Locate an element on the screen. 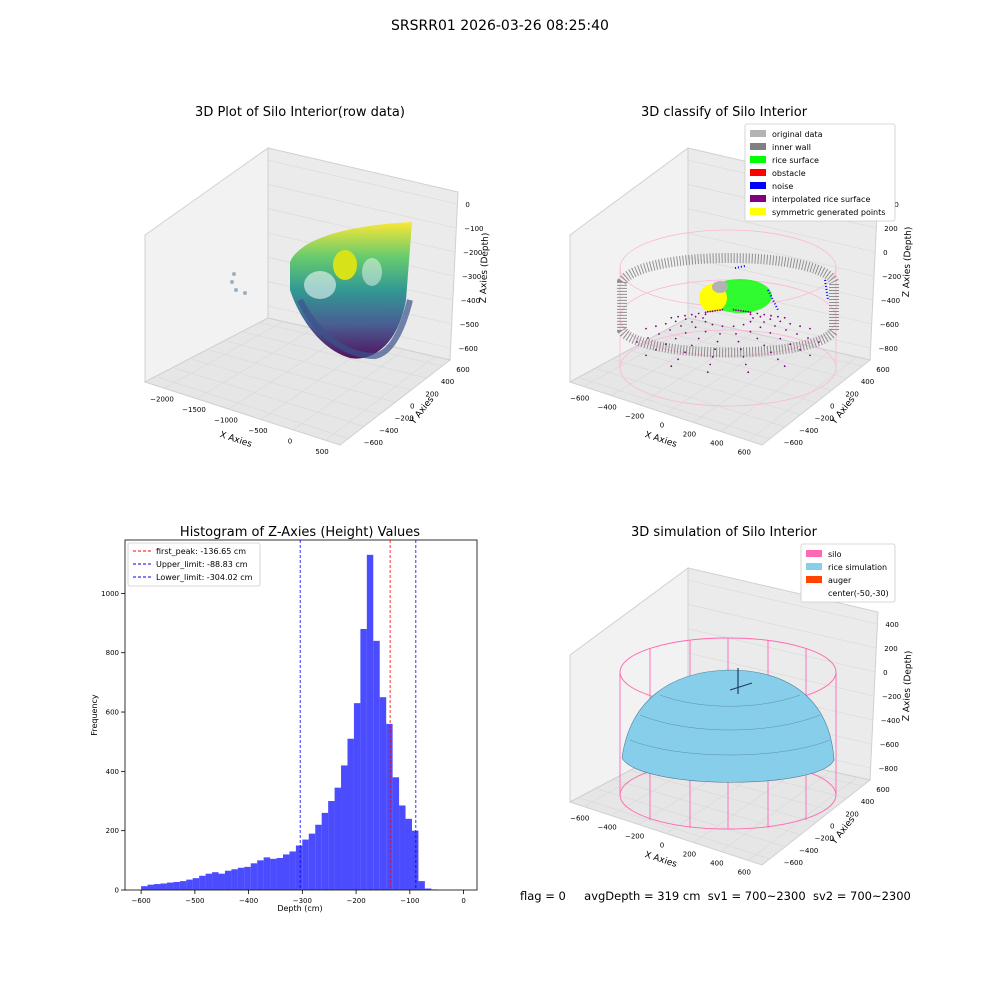 The width and height of the screenshot is (1000, 1000). simulation-auger is located at coordinates (741, 681).